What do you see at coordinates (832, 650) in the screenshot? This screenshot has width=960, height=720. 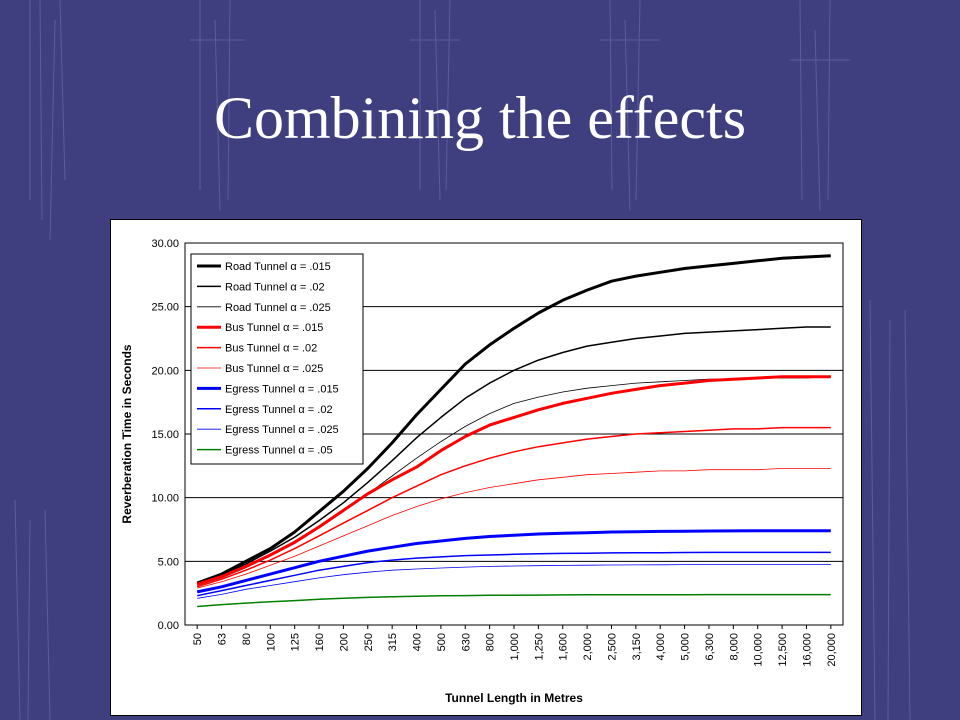 I see `x-tick-label: 20,000` at bounding box center [832, 650].